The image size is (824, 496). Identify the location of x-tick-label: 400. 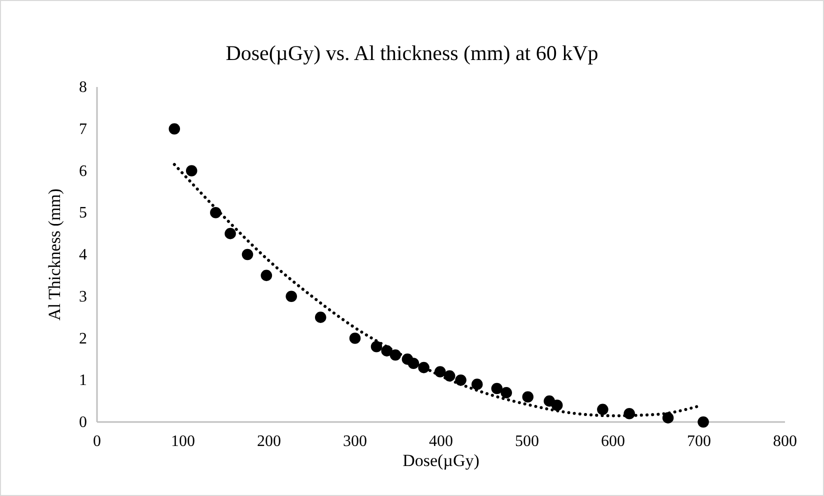
(441, 441).